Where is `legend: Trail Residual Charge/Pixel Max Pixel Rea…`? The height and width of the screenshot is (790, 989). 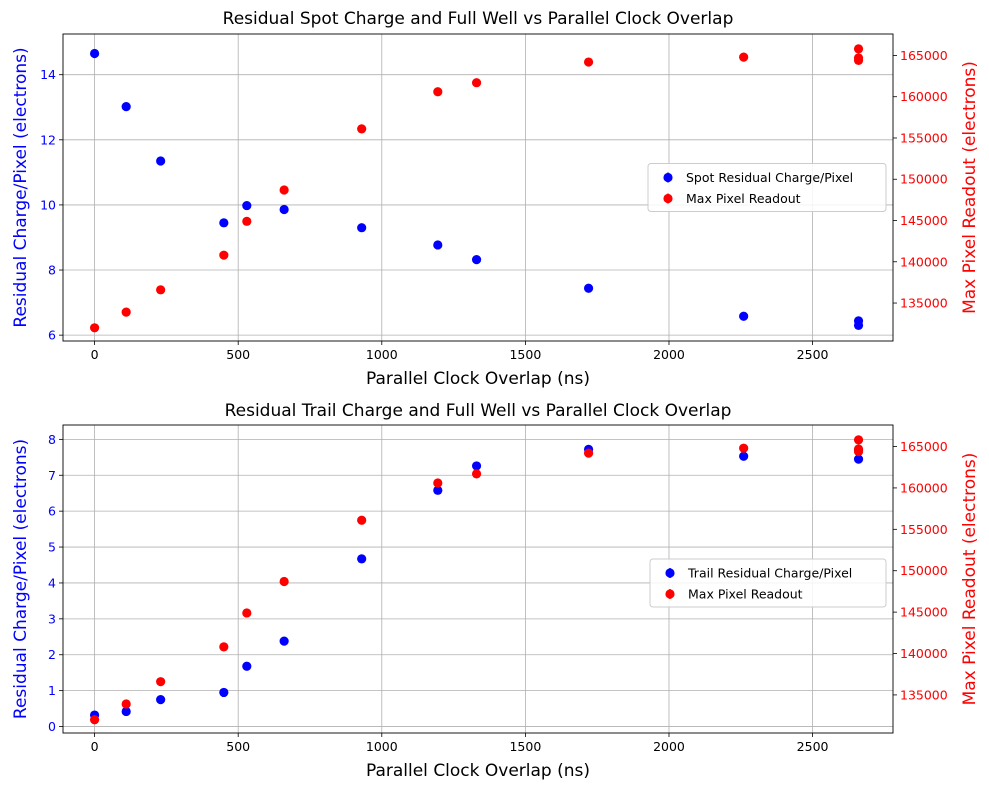 legend: Trail Residual Charge/Pixel Max Pixel Rea… is located at coordinates (768, 583).